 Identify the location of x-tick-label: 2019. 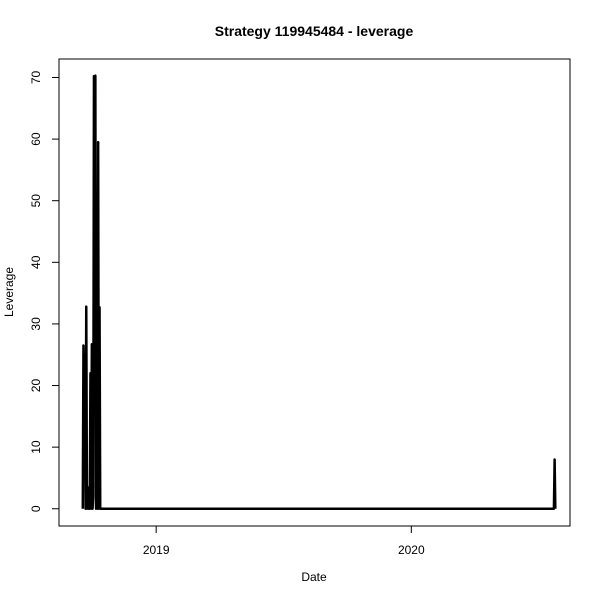
(156, 550).